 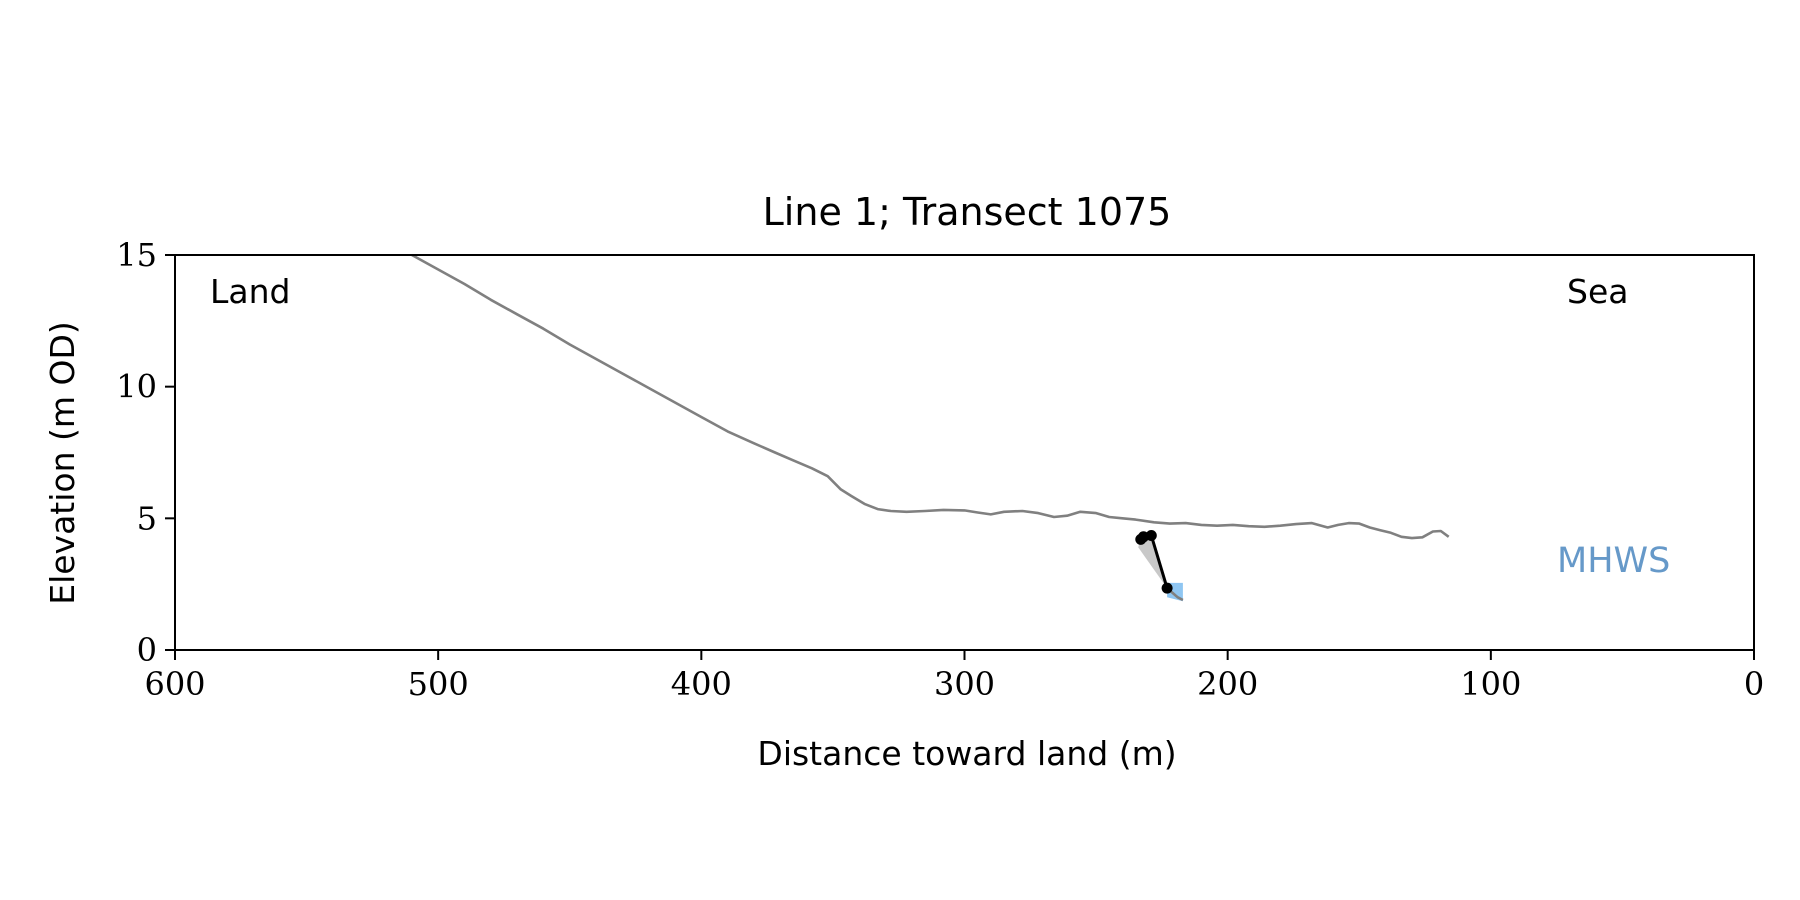 What do you see at coordinates (964, 684) in the screenshot?
I see `x-tick-label-300: 300` at bounding box center [964, 684].